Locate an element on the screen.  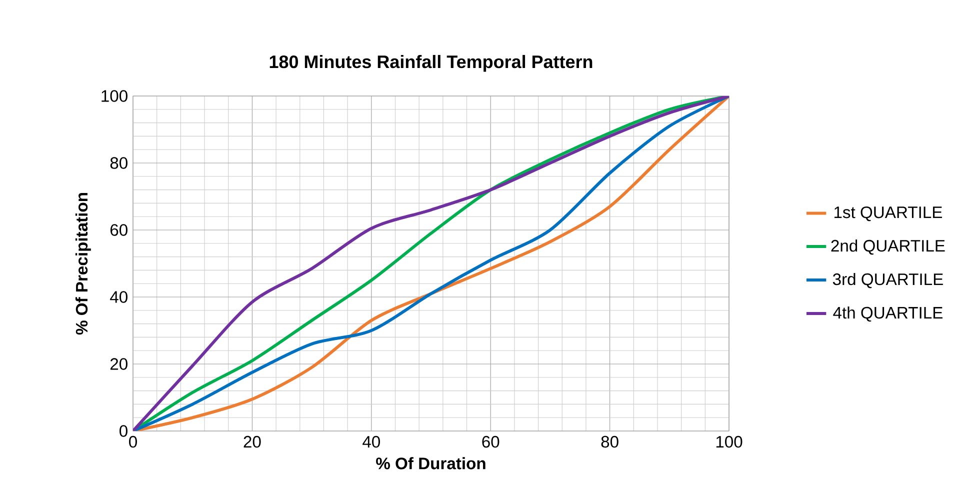
x-tick-label: 100 is located at coordinates (729, 442).